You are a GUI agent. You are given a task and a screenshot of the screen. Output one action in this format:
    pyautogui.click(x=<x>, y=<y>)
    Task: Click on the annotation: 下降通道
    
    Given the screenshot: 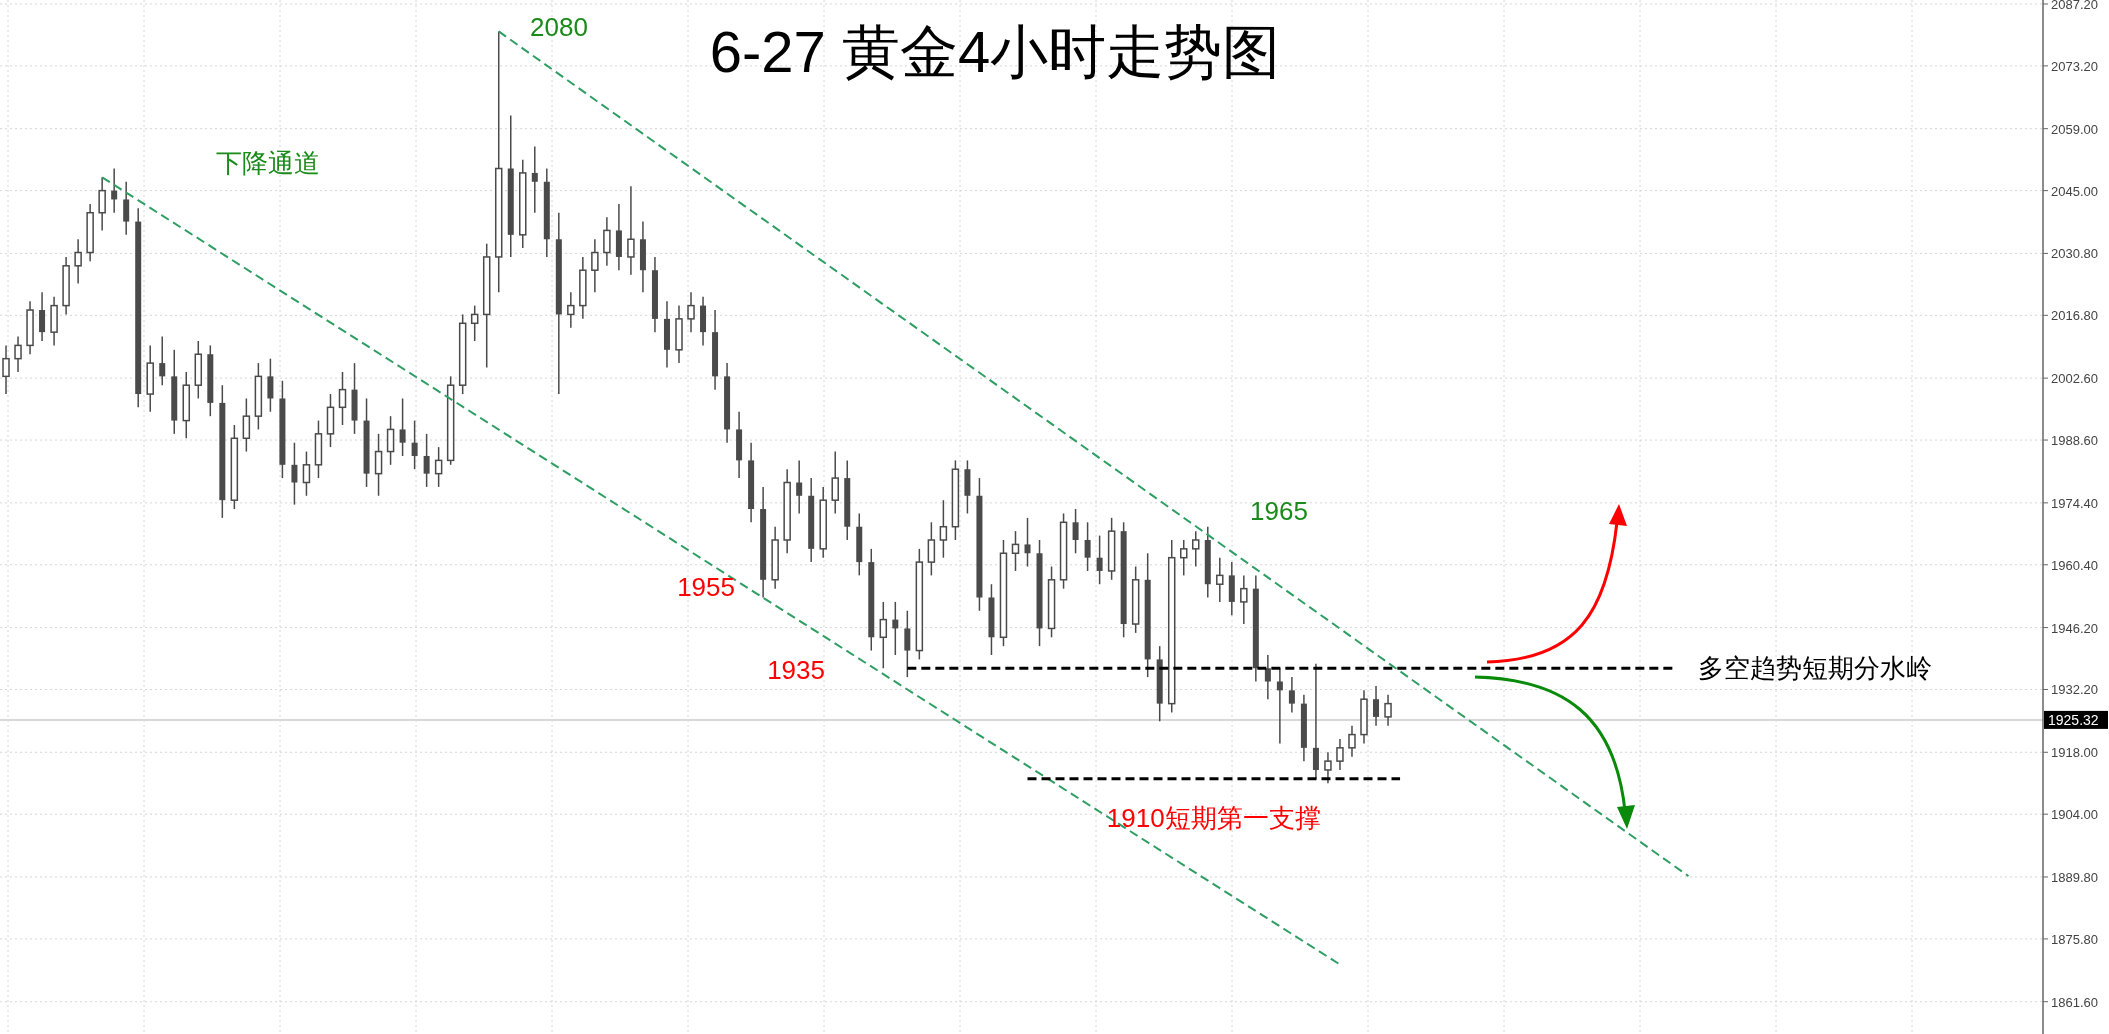 What is the action you would take?
    pyautogui.click(x=268, y=163)
    